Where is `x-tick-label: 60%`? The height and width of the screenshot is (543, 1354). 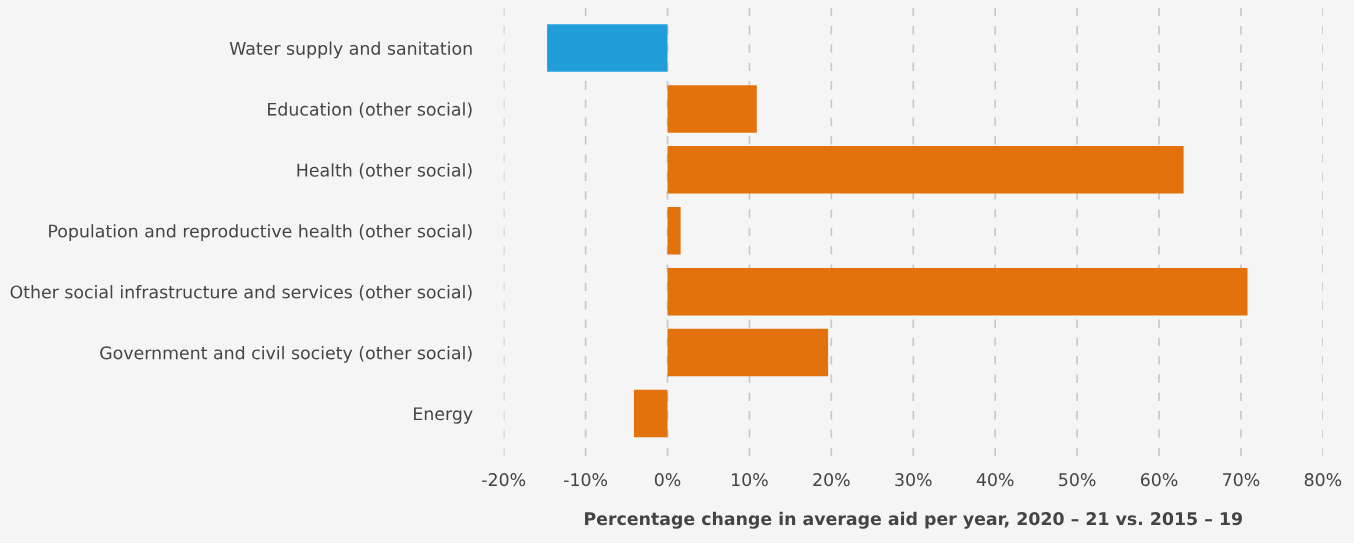 x-tick-label: 60% is located at coordinates (1159, 480).